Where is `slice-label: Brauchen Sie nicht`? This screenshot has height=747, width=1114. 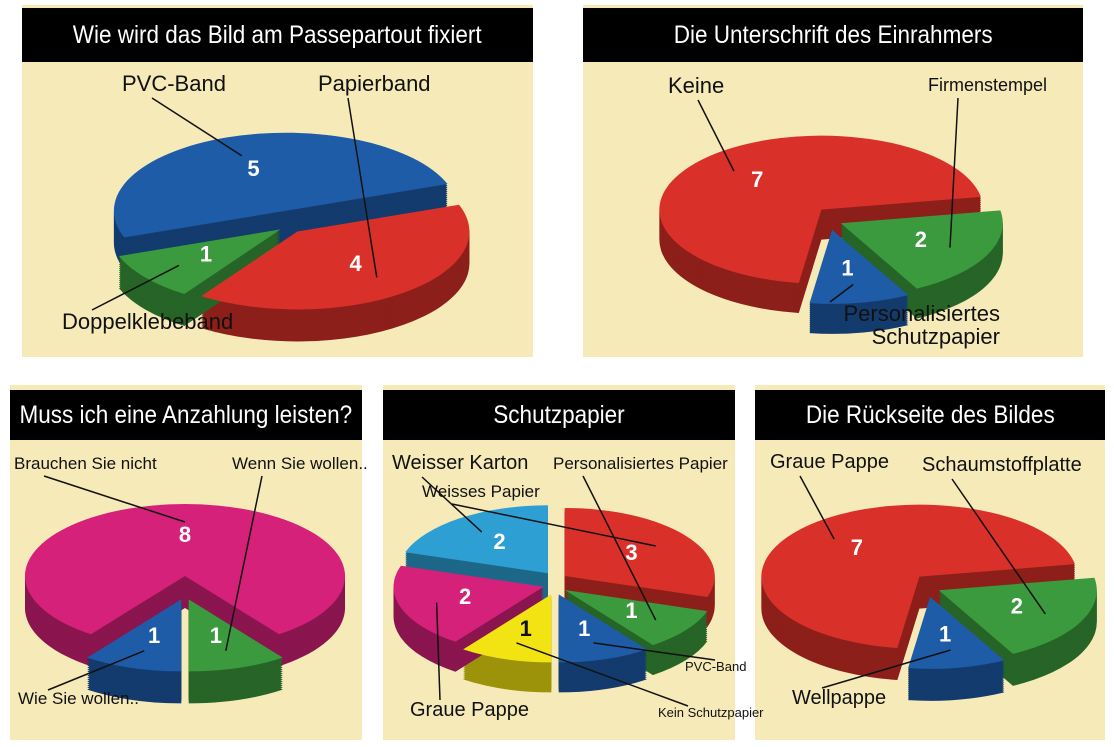 slice-label: Brauchen Sie nicht is located at coordinates (85, 463).